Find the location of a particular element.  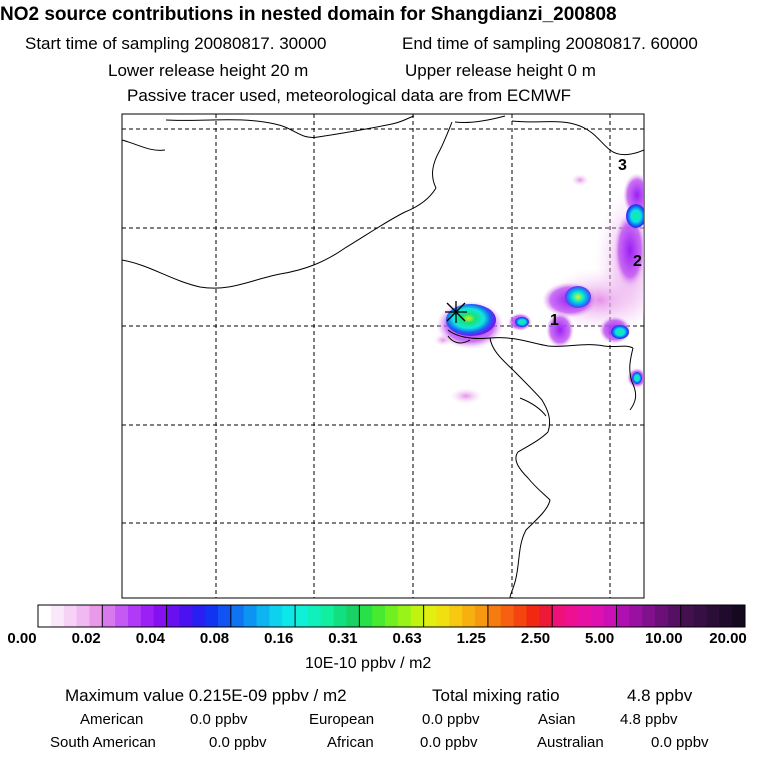

color-legend-bar is located at coordinates (391, 616).